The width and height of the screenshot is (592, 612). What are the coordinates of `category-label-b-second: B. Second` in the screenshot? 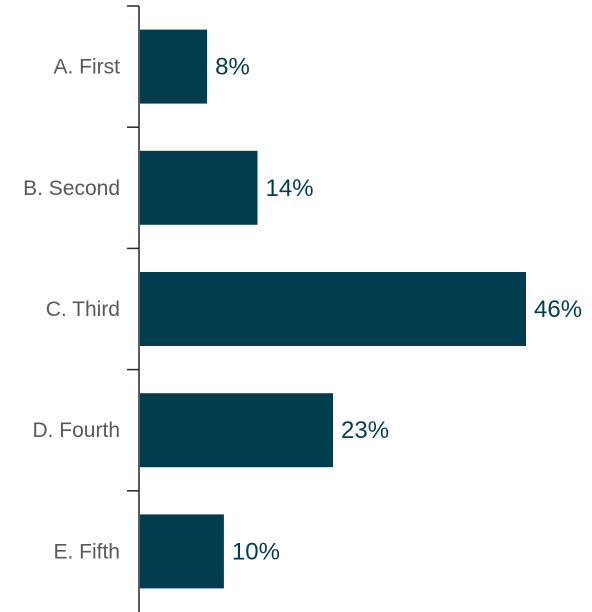 It's located at (71, 188).